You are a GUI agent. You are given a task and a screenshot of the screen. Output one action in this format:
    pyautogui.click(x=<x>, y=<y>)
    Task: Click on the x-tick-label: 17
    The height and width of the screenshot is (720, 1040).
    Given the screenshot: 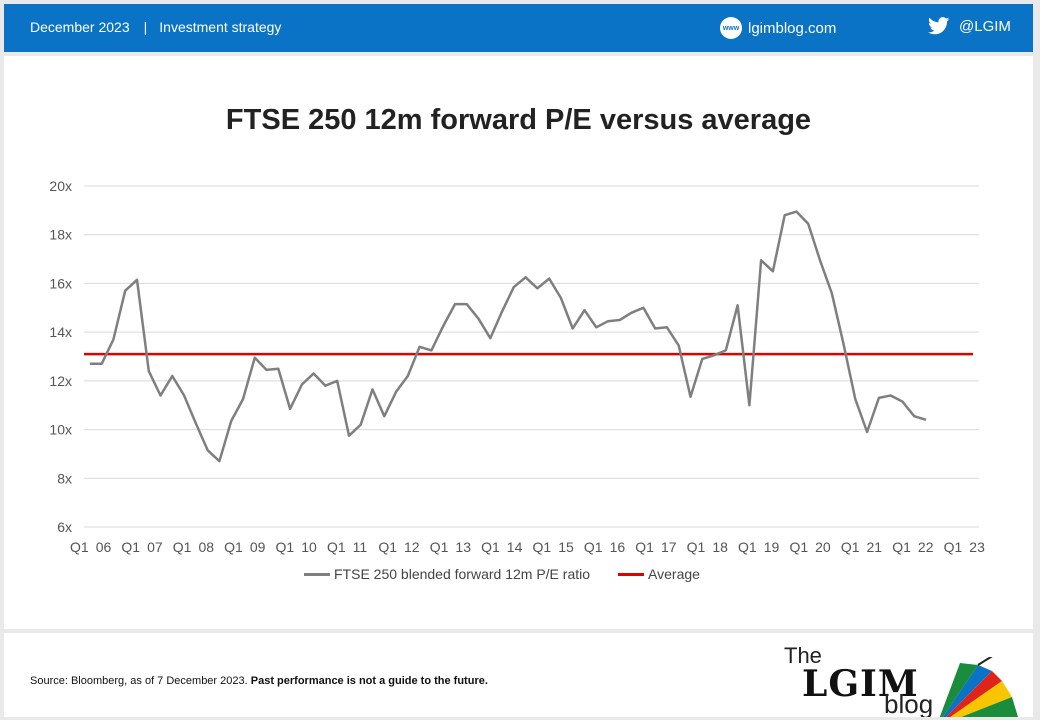 What is the action you would take?
    pyautogui.click(x=669, y=547)
    